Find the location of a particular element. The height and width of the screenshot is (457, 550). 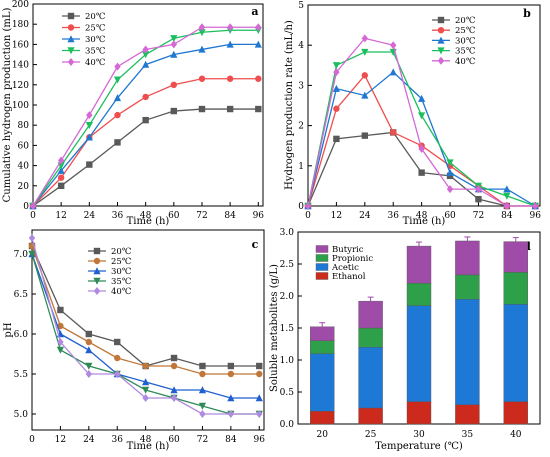

legend-entry: 40℃ is located at coordinates (109, 292).